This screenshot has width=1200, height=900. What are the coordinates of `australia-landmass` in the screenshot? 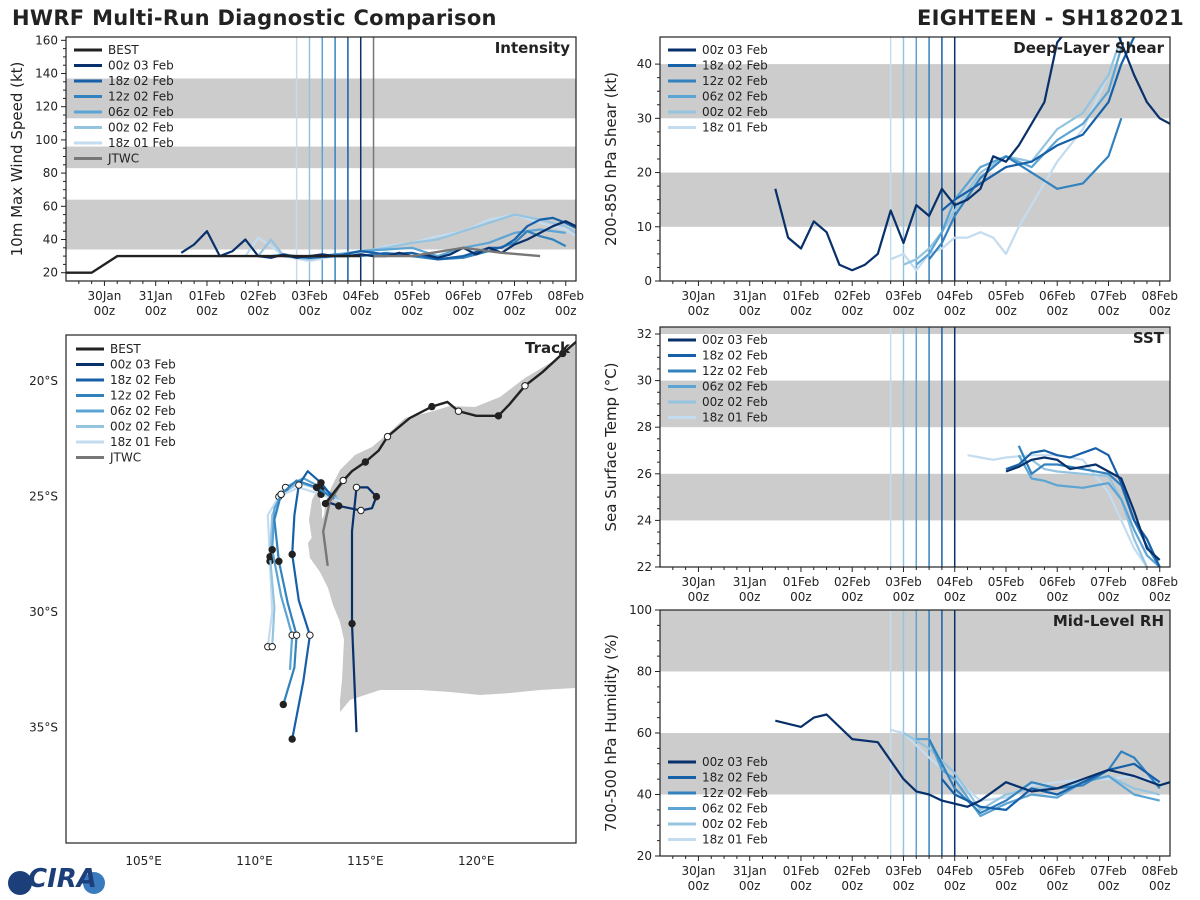 It's located at (441, 528).